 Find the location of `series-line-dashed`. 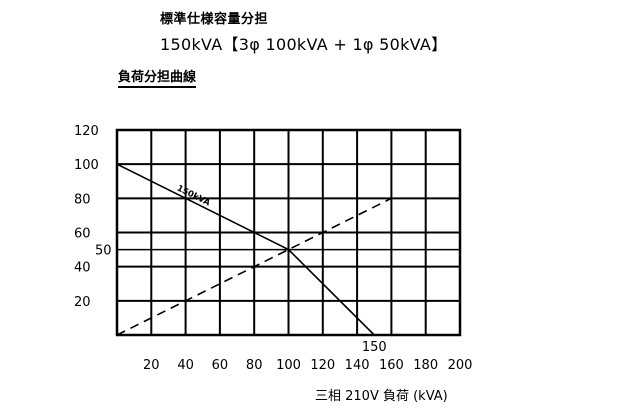

series-line-dashed is located at coordinates (254, 266).